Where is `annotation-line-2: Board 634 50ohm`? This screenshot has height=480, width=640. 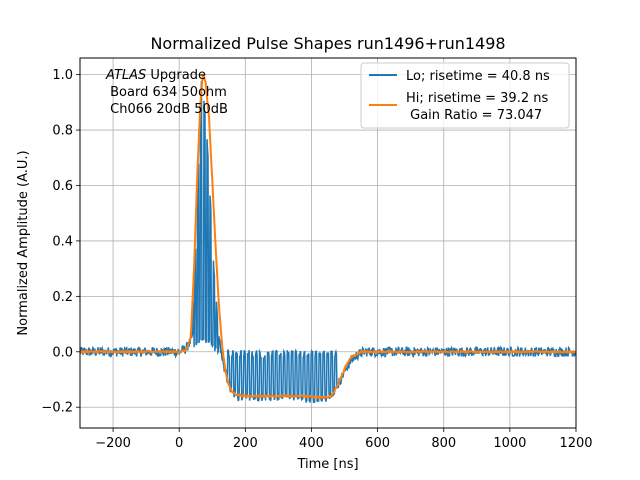 annotation-line-2: Board 634 50ohm is located at coordinates (166, 92).